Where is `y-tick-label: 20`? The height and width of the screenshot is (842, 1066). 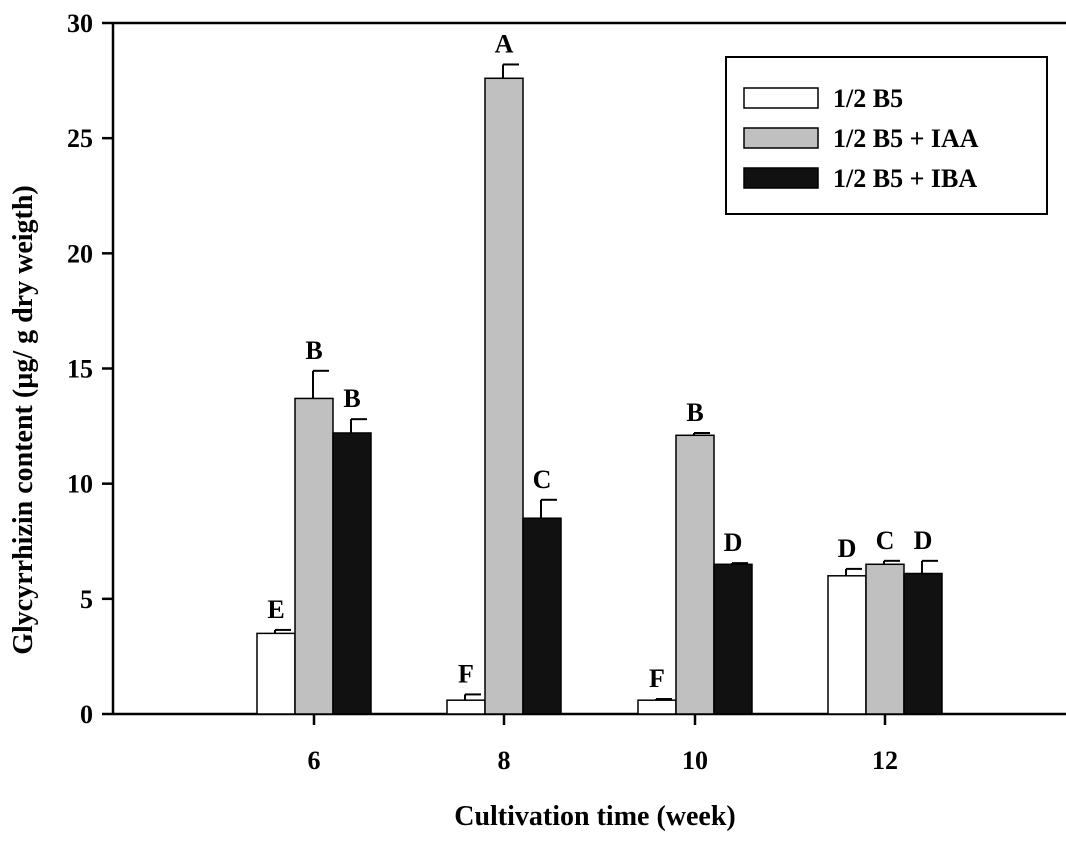
y-tick-label: 20 is located at coordinates (80, 253).